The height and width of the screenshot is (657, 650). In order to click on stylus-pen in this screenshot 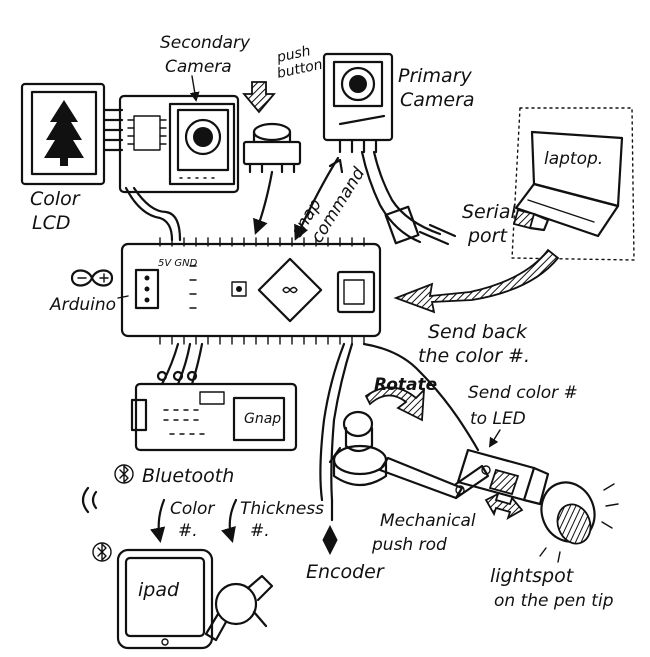, I will do `click(239, 608)`.